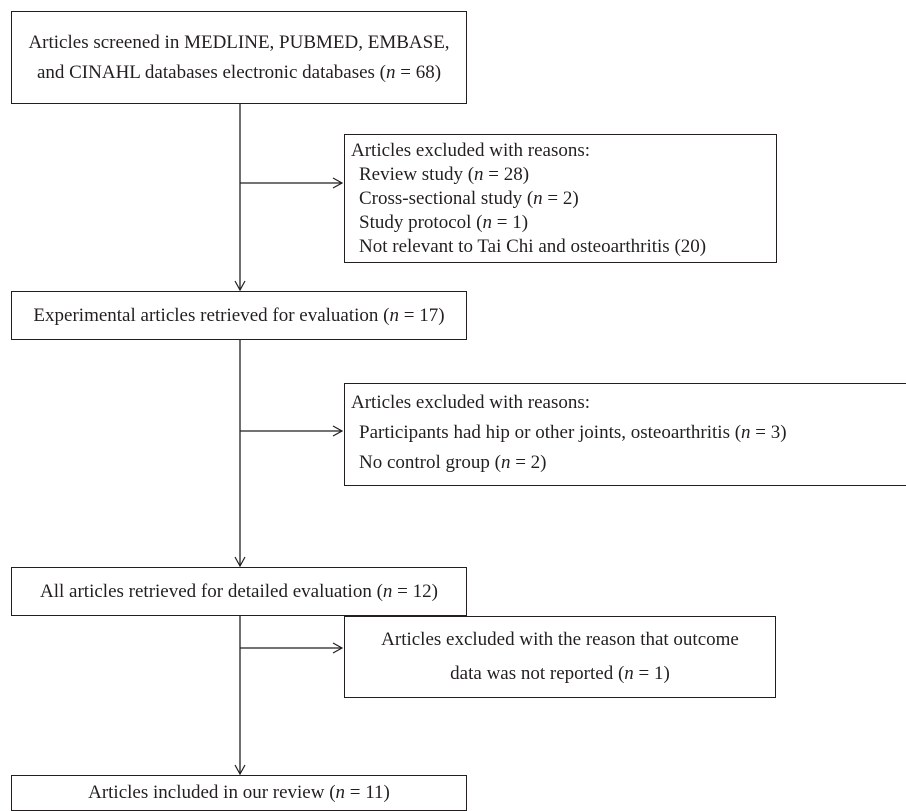  I want to click on included-text: Articles included in our review (n = 11), so click(239, 792).